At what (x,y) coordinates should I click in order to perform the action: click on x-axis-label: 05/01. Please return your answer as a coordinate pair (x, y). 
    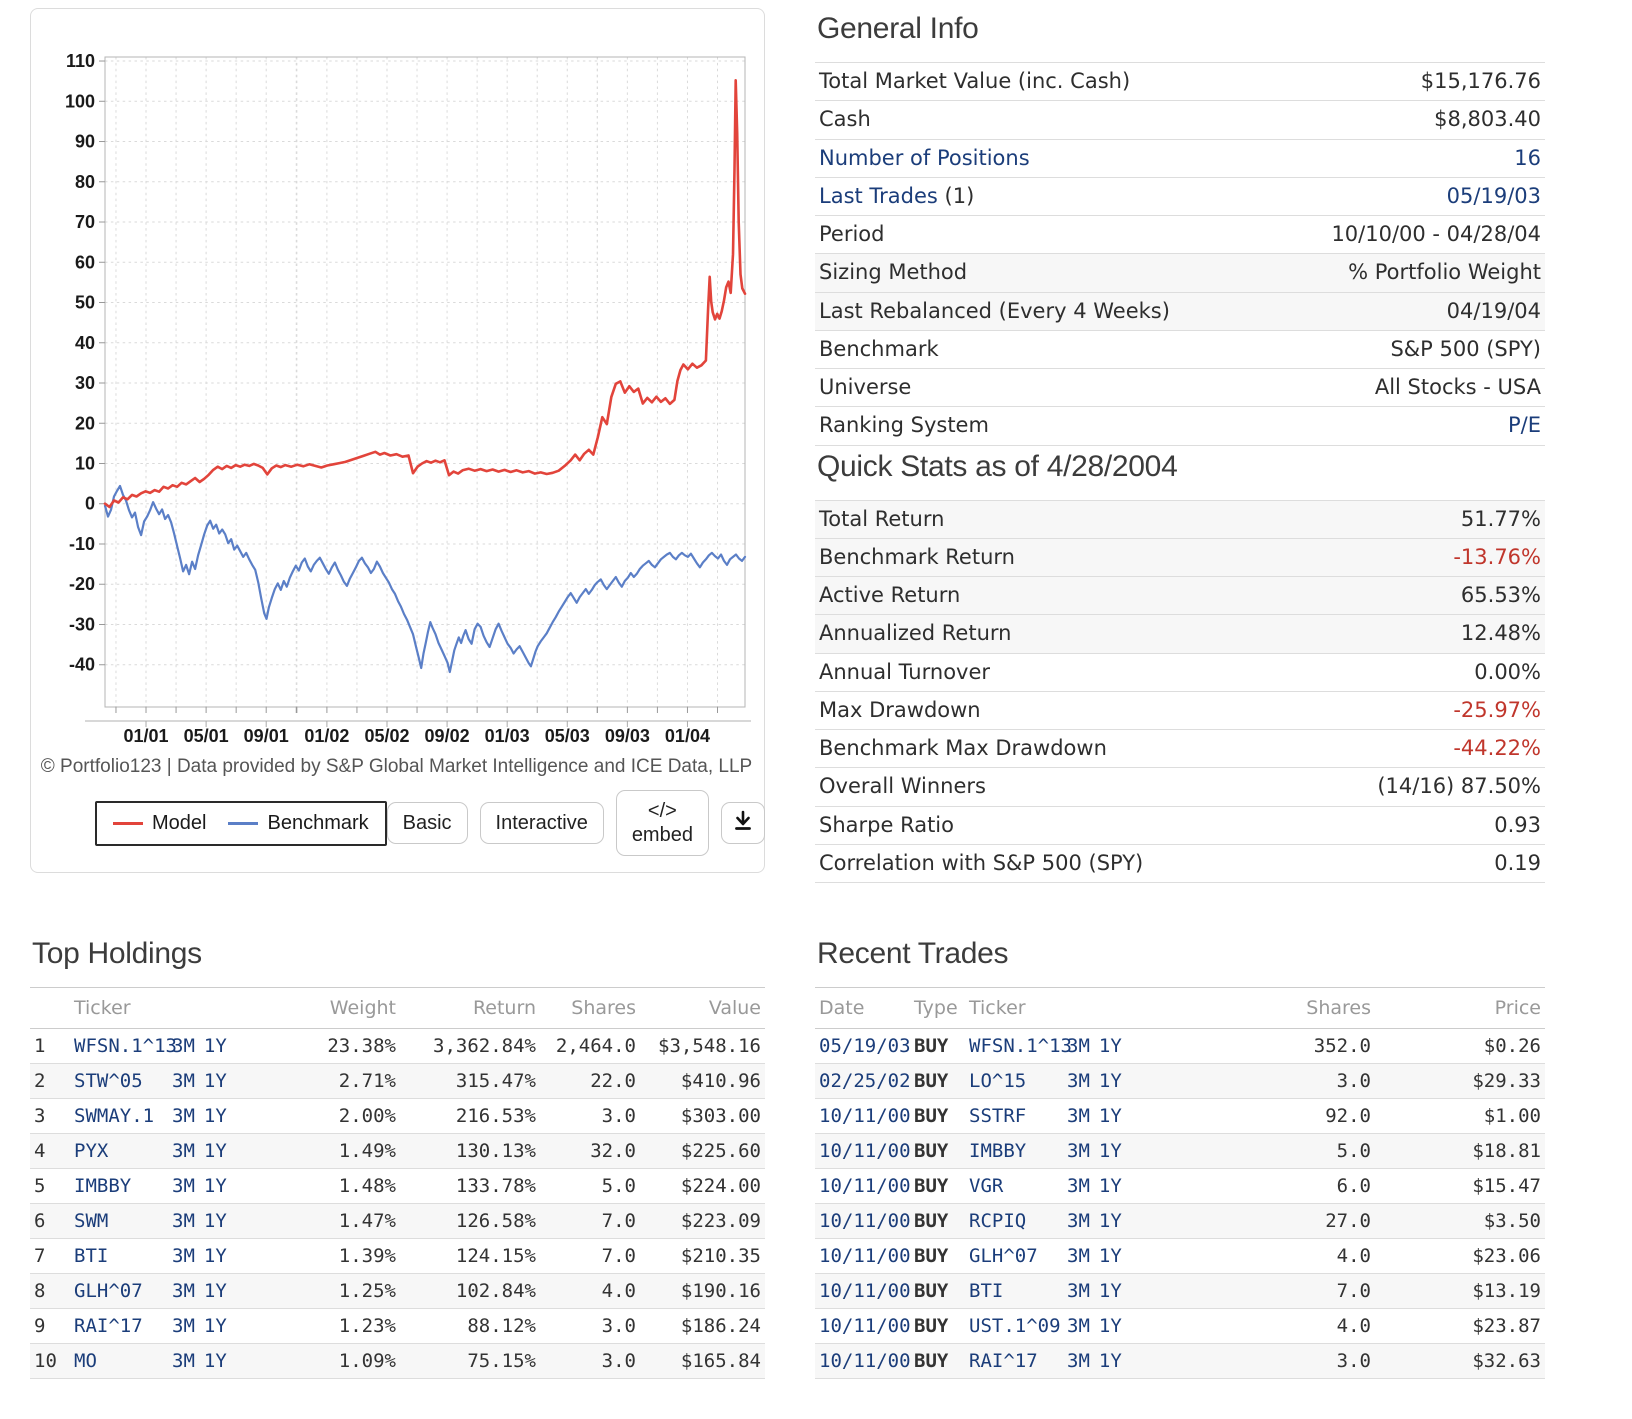
    Looking at the image, I should click on (206, 735).